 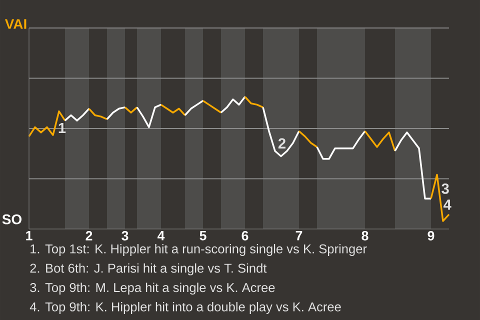 I want to click on text: 2. Bot 6th: J. Parisi hit a single vs T. Sindt, so click(x=148, y=269).